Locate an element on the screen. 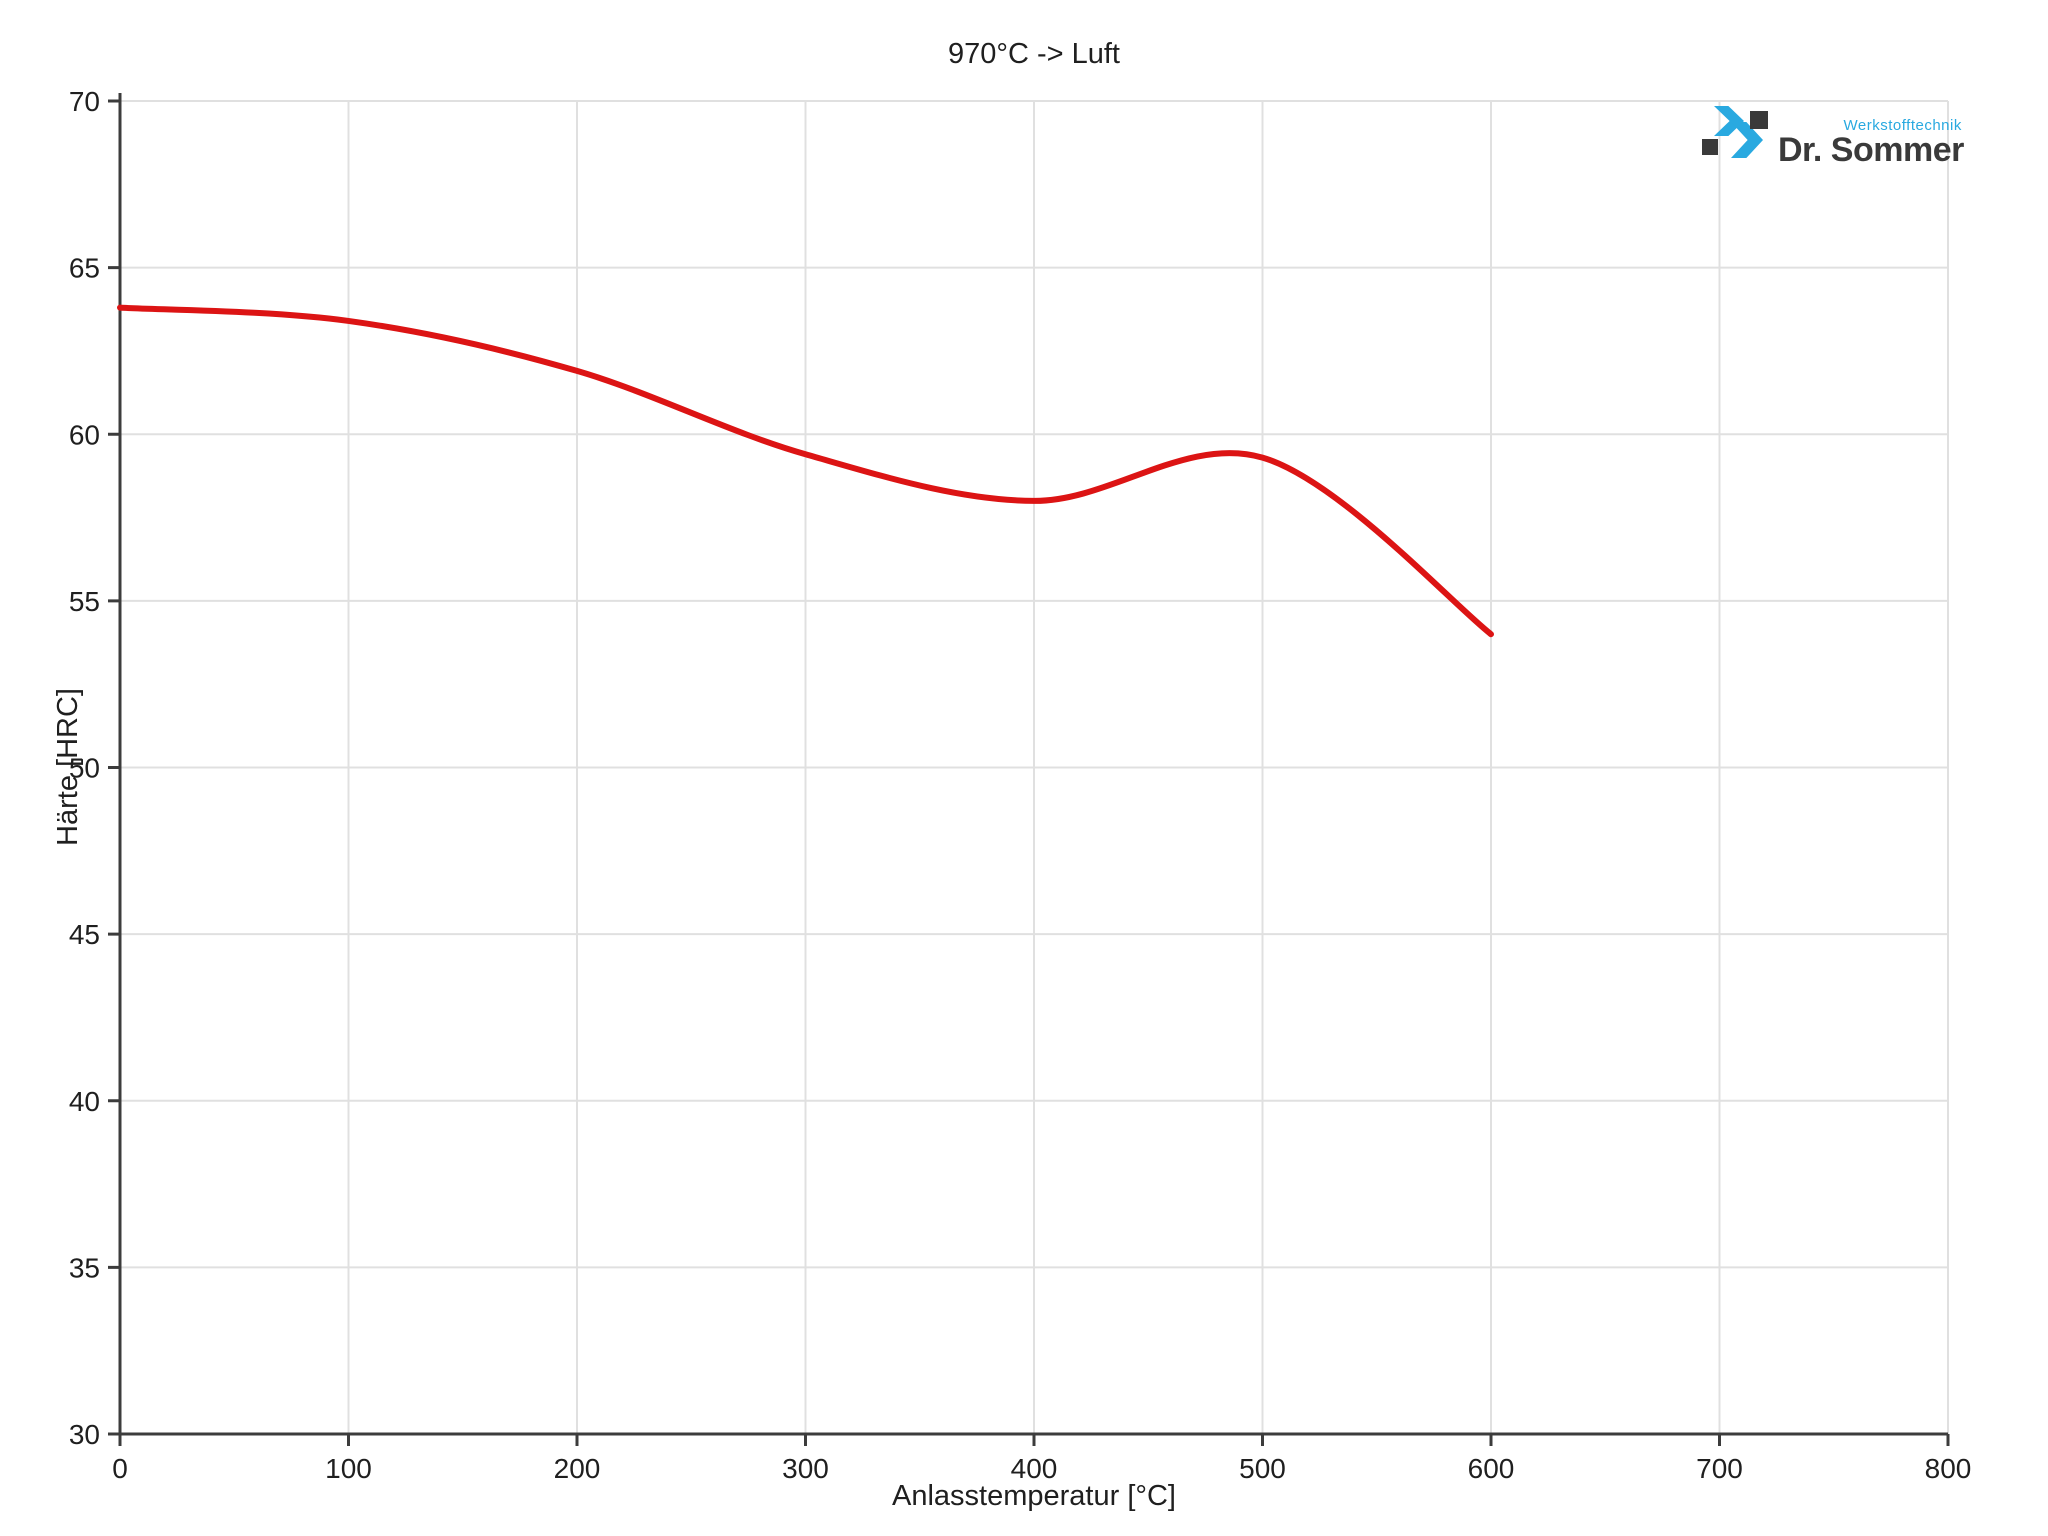 This screenshot has height=1536, width=2048. x-tick-label: 800 is located at coordinates (1948, 1468).